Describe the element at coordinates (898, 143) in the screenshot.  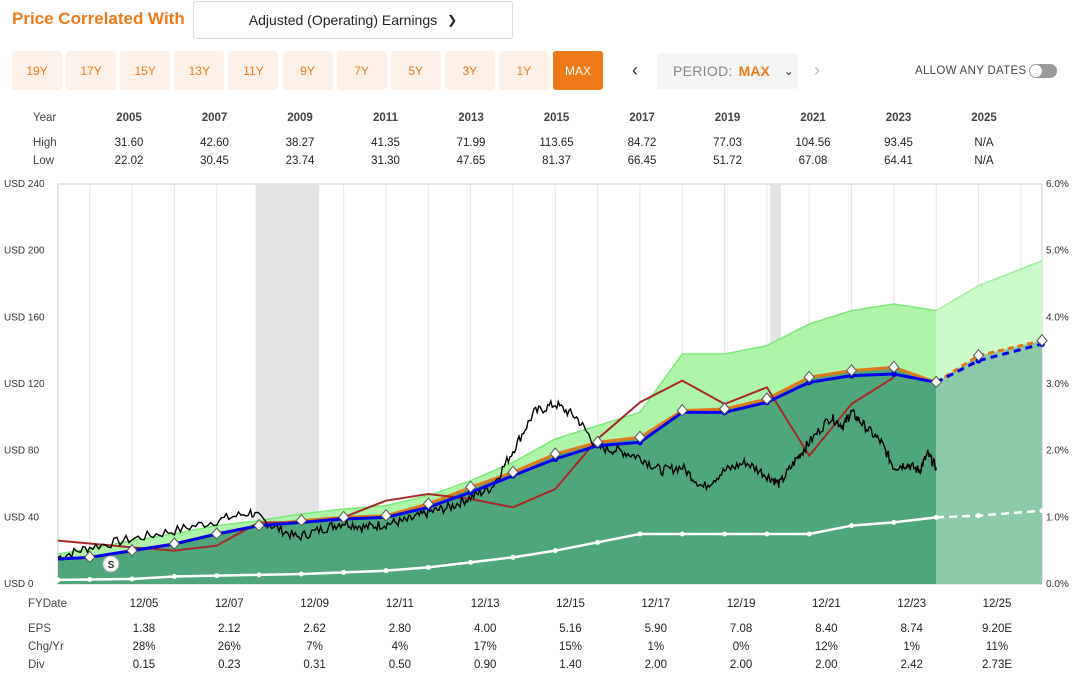
I see `cell-high: 93.45` at that location.